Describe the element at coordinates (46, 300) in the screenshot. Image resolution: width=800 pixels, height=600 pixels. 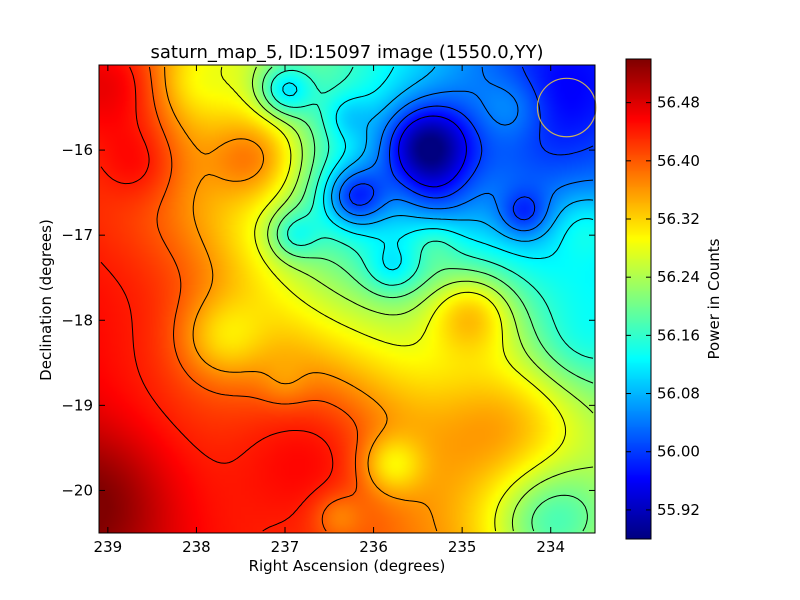
I see `y-axis-label: Declination (degrees)` at that location.